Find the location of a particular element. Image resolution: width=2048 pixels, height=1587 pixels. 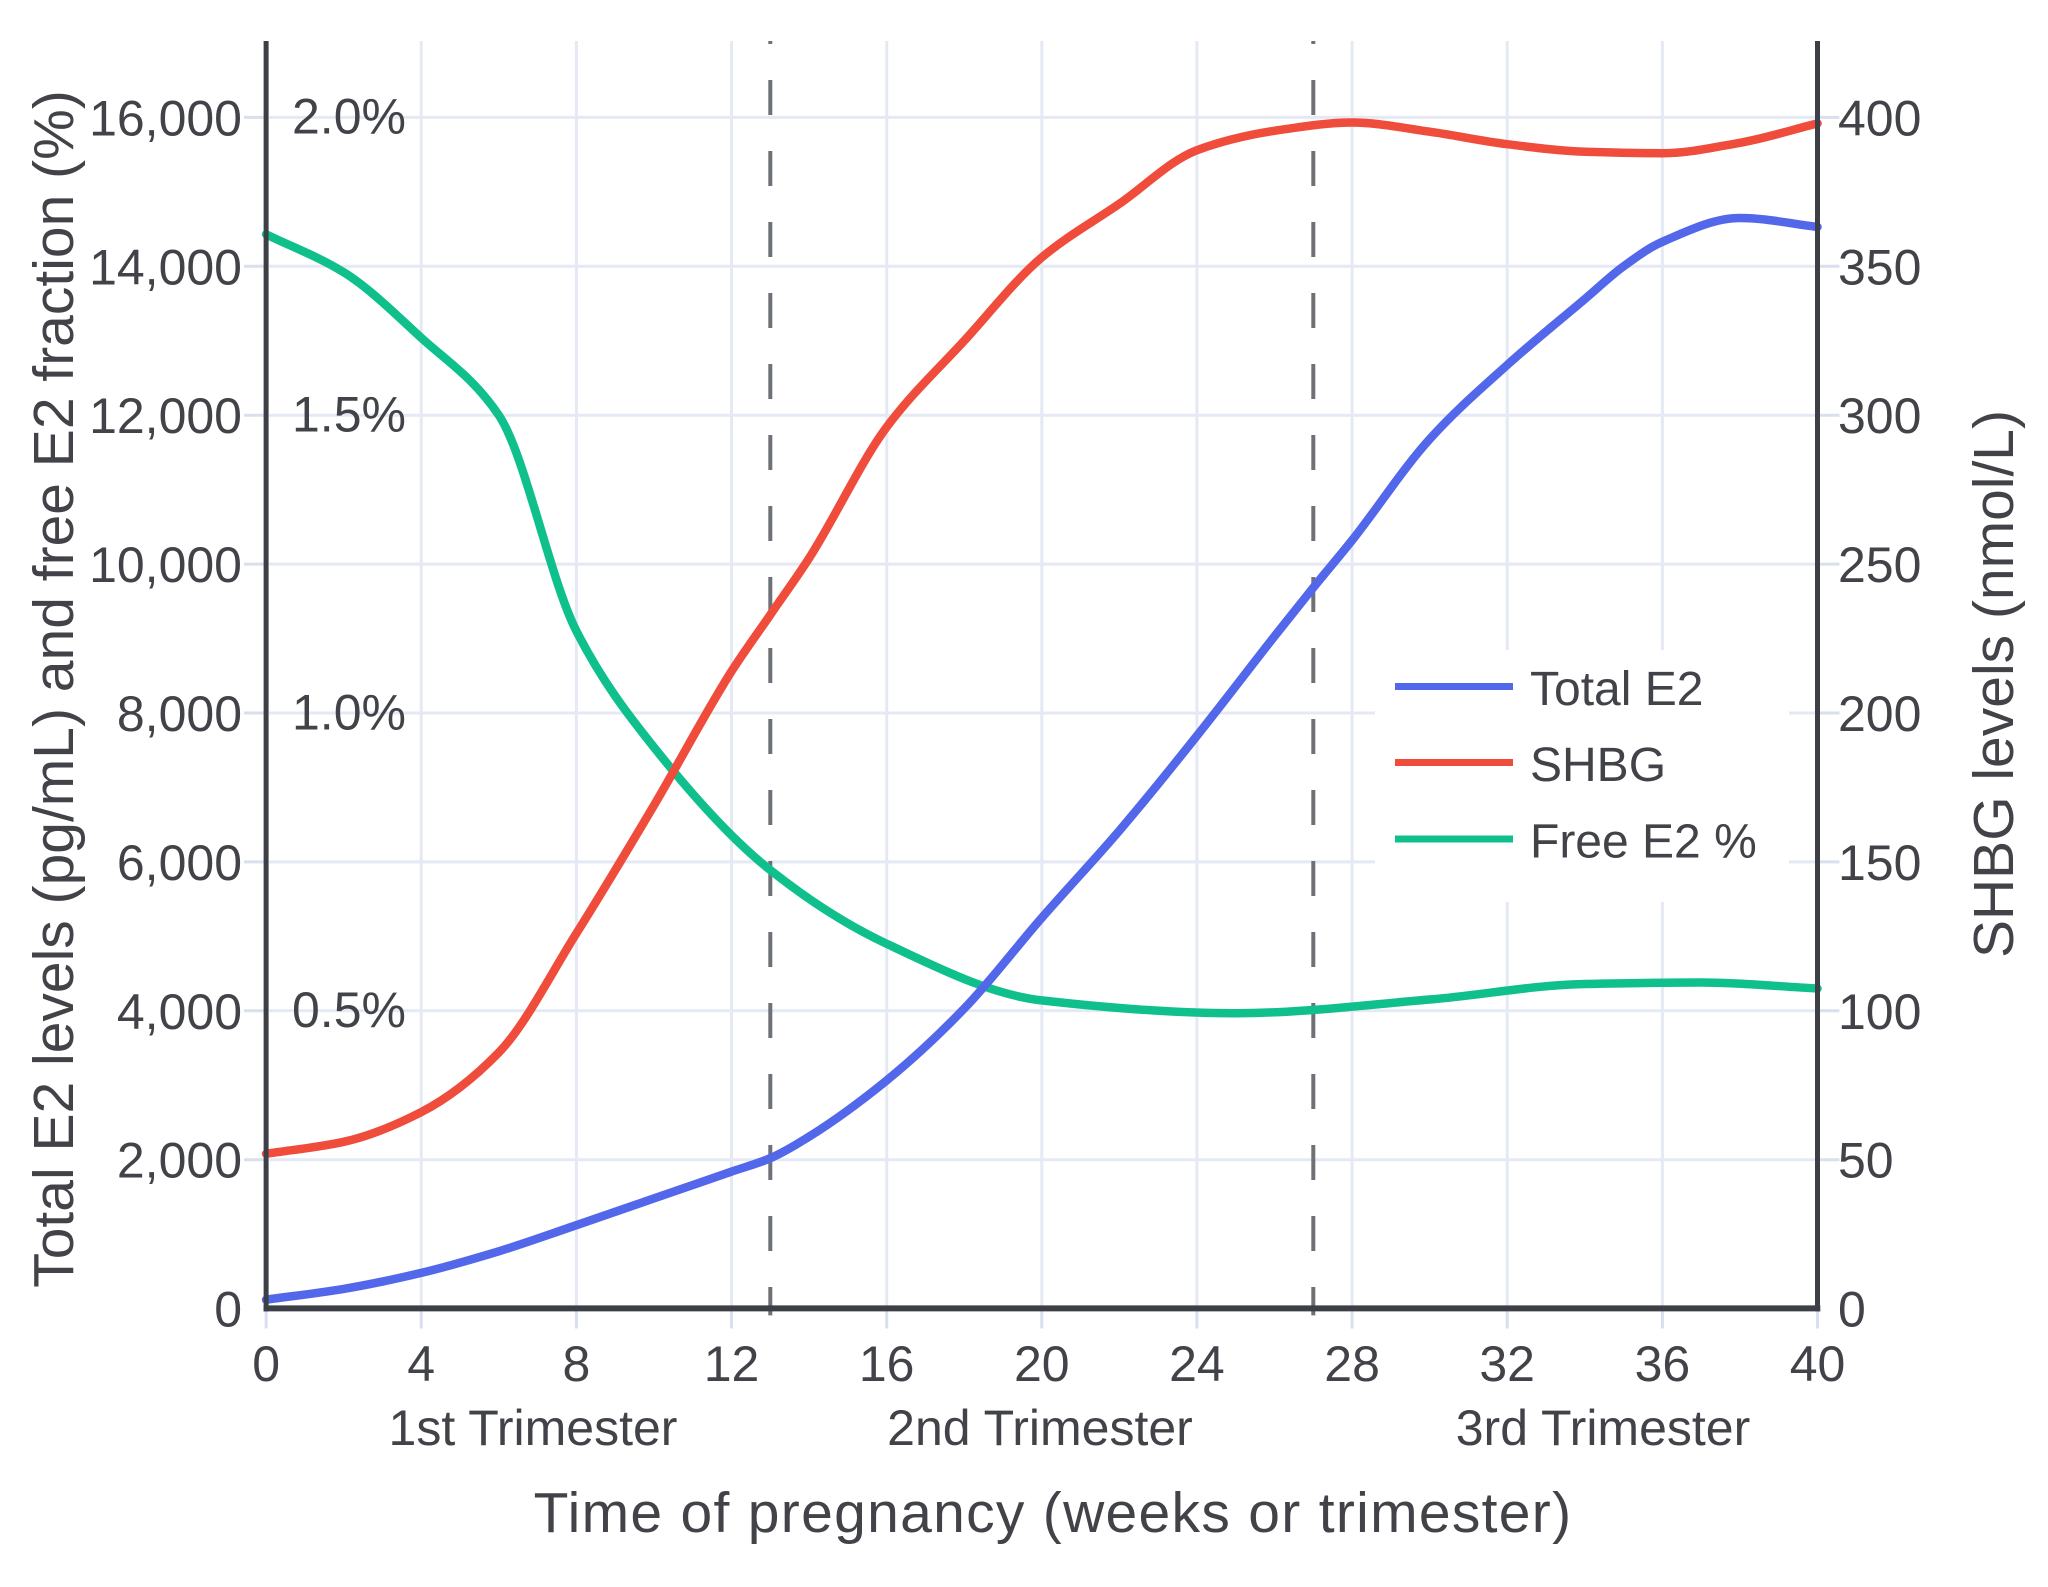

svg-text: 32 is located at coordinates (1507, 1364).